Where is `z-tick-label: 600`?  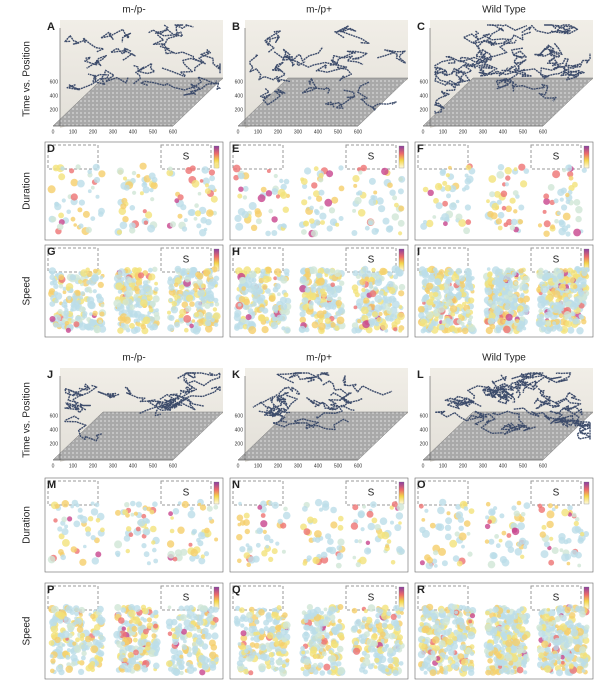
z-tick-label: 600 is located at coordinates (54, 416).